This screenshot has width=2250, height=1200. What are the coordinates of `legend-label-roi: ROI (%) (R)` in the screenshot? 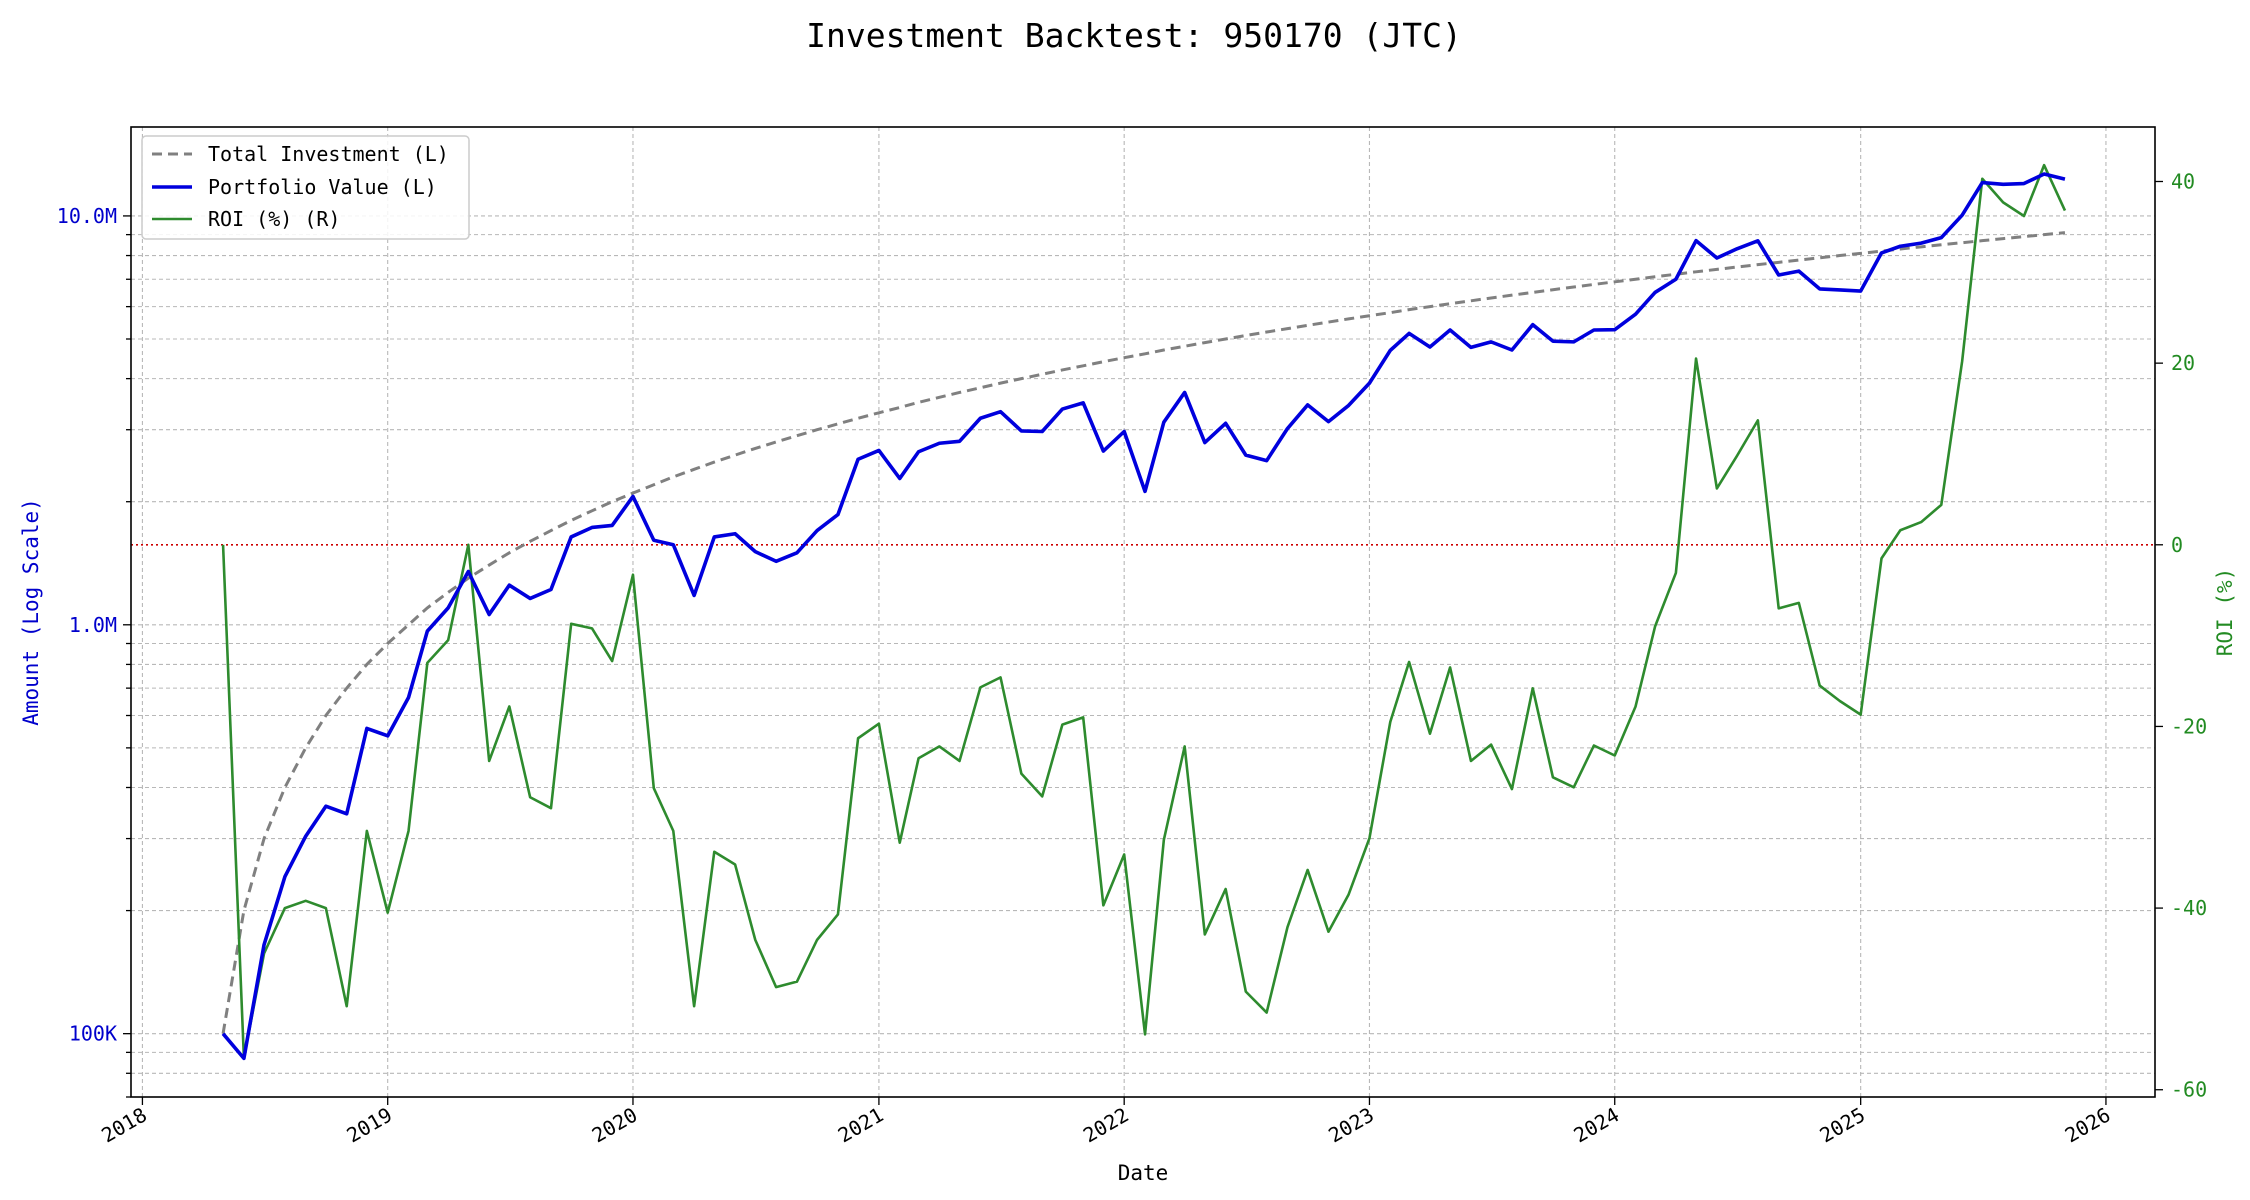 It's located at (274, 219).